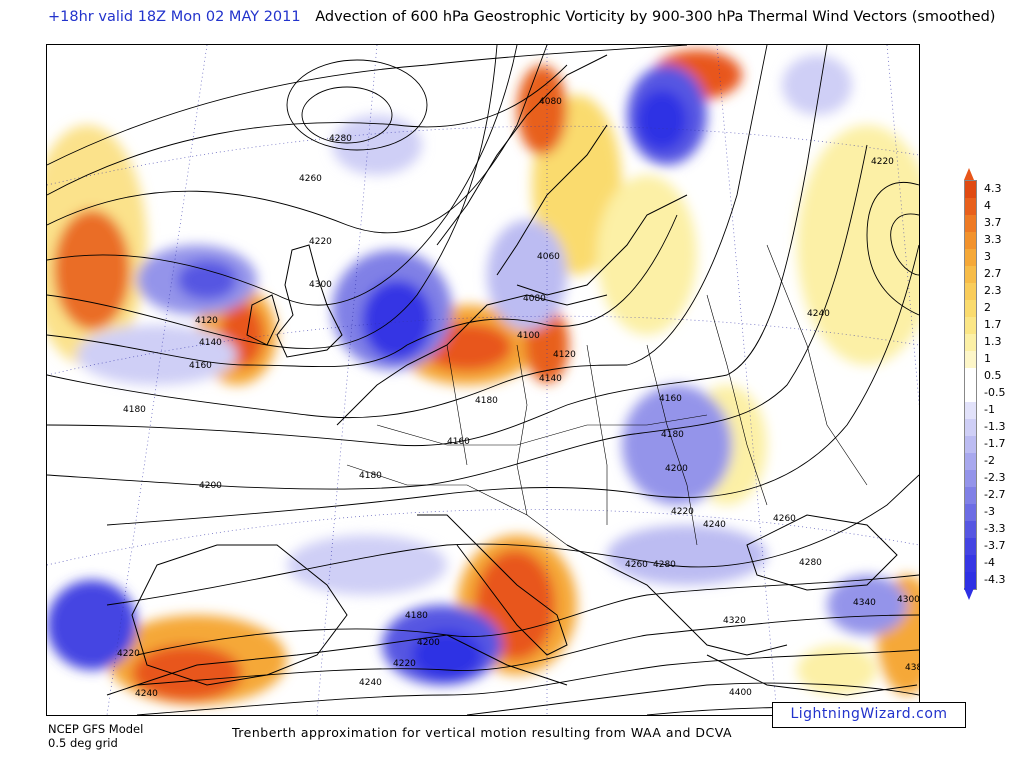  What do you see at coordinates (542, 110) in the screenshot?
I see `shade-norway-core` at bounding box center [542, 110].